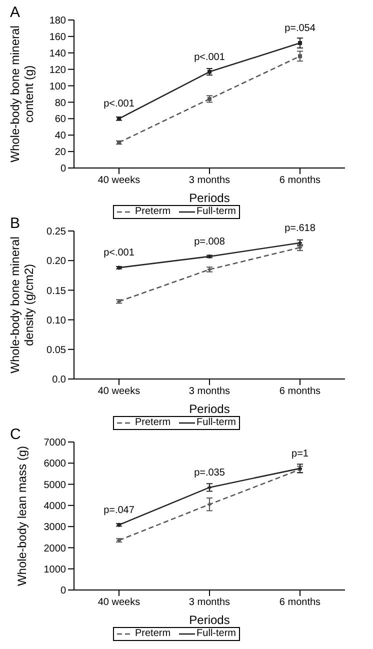 This screenshot has height=649, width=373. Describe the element at coordinates (56, 320) in the screenshot. I see `y-tick-label: 0.10` at that location.